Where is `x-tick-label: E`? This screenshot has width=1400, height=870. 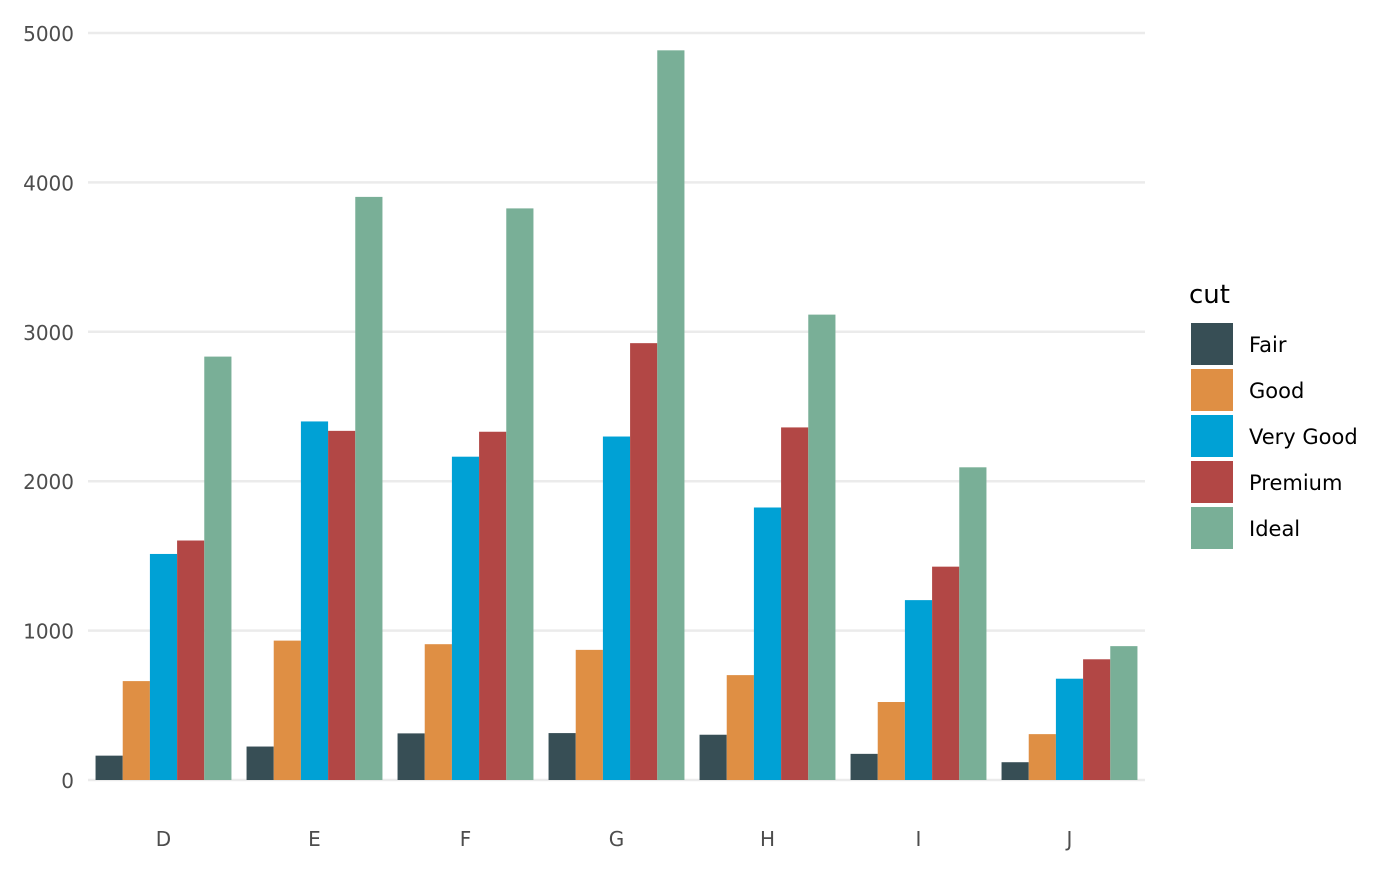 x-tick-label: E is located at coordinates (314, 839).